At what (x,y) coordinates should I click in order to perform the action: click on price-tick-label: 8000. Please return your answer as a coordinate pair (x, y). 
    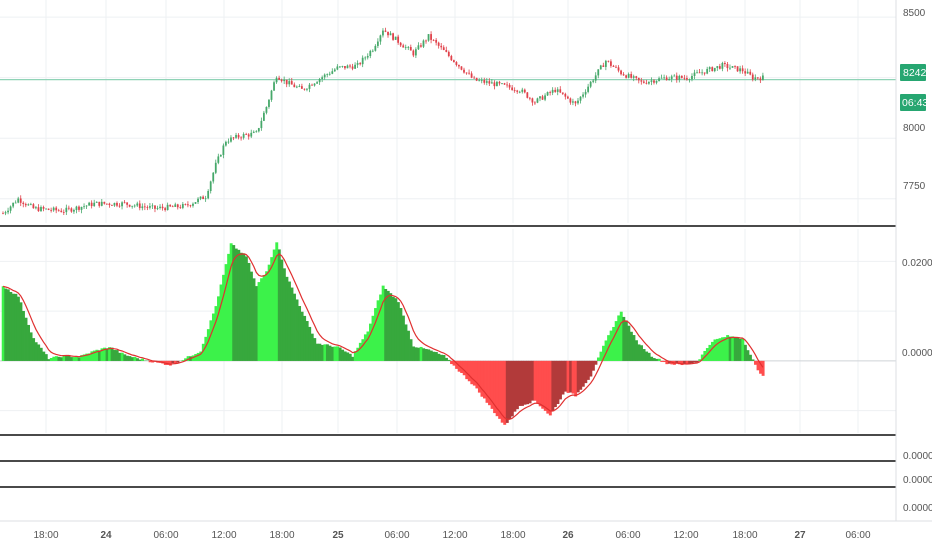
    Looking at the image, I should click on (914, 128).